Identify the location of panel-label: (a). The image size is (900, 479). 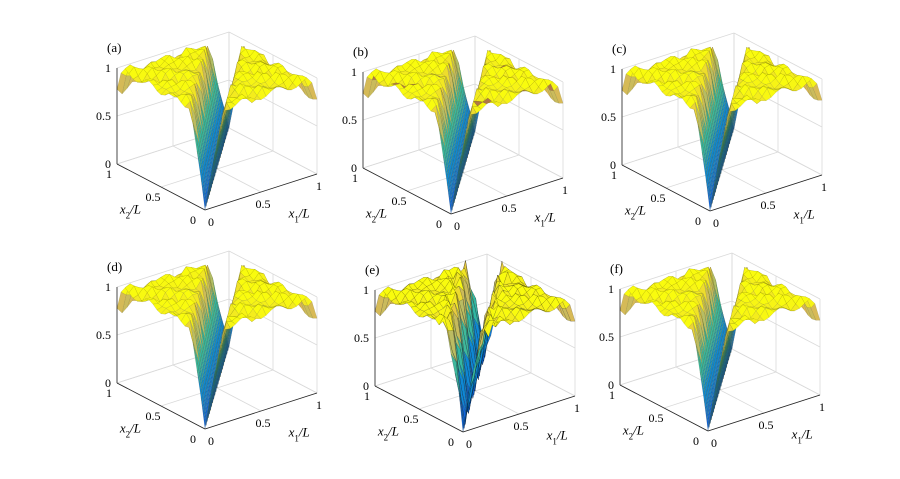
(114, 47).